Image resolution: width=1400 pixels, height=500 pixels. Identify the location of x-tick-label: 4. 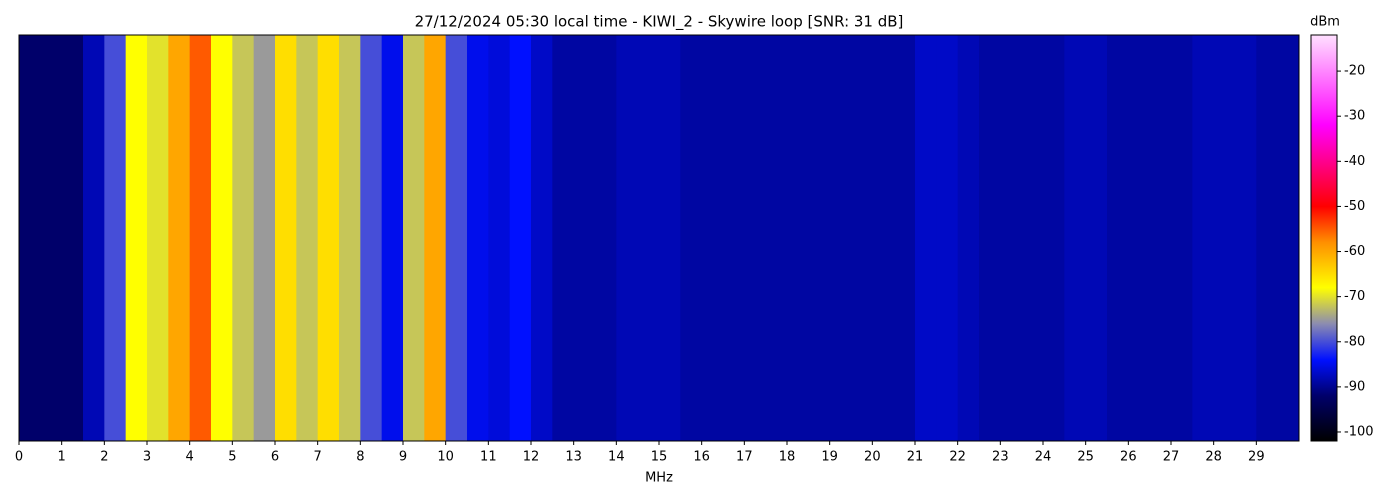
(190, 457).